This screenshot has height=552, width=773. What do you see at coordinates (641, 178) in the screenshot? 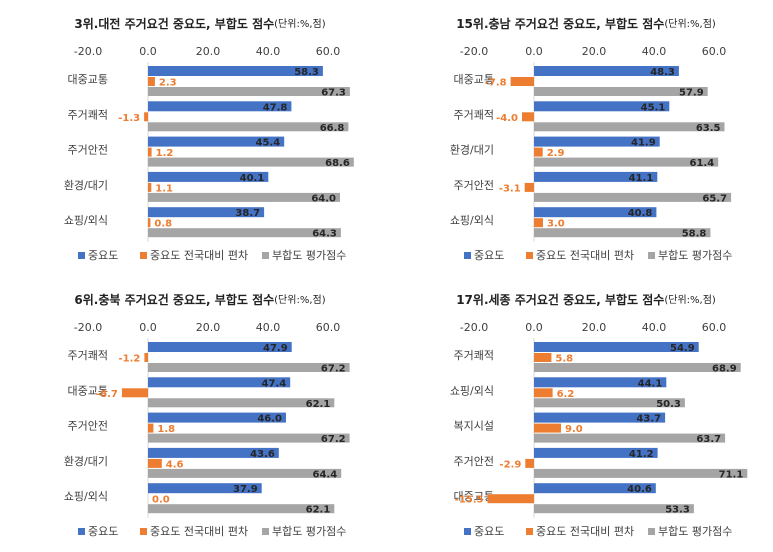
I see `value-label: 41.1` at bounding box center [641, 178].